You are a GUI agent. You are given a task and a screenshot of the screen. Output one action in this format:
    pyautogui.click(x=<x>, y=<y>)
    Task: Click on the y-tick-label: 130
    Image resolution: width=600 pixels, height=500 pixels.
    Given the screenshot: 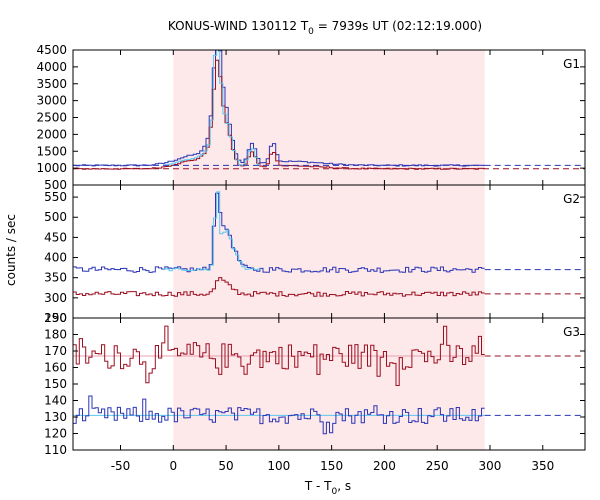 What is the action you would take?
    pyautogui.click(x=55, y=417)
    